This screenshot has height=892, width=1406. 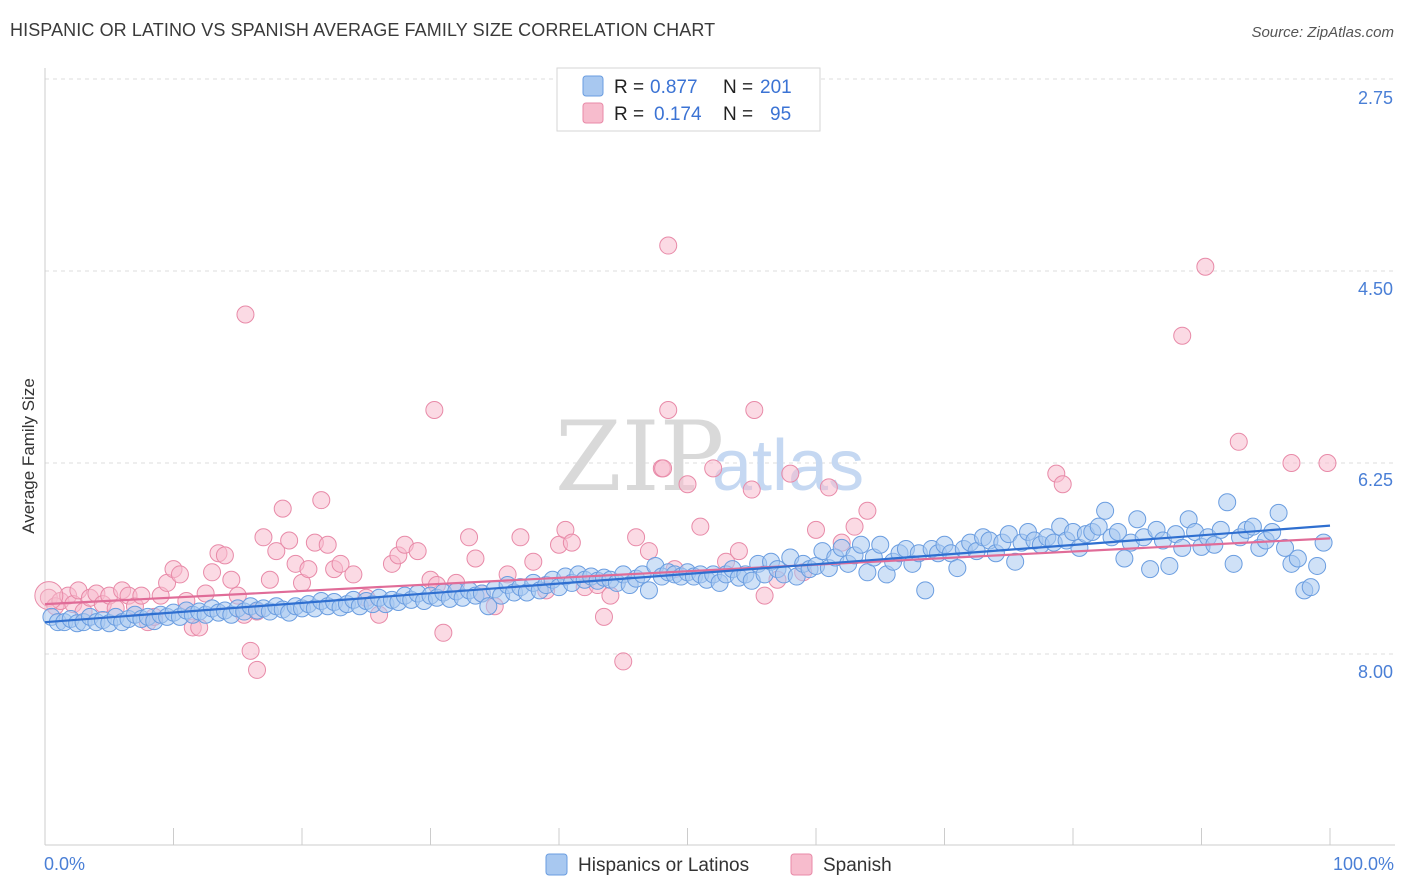 What do you see at coordinates (674, 87) in the screenshot?
I see `legend-r-value-1: 0.877` at bounding box center [674, 87].